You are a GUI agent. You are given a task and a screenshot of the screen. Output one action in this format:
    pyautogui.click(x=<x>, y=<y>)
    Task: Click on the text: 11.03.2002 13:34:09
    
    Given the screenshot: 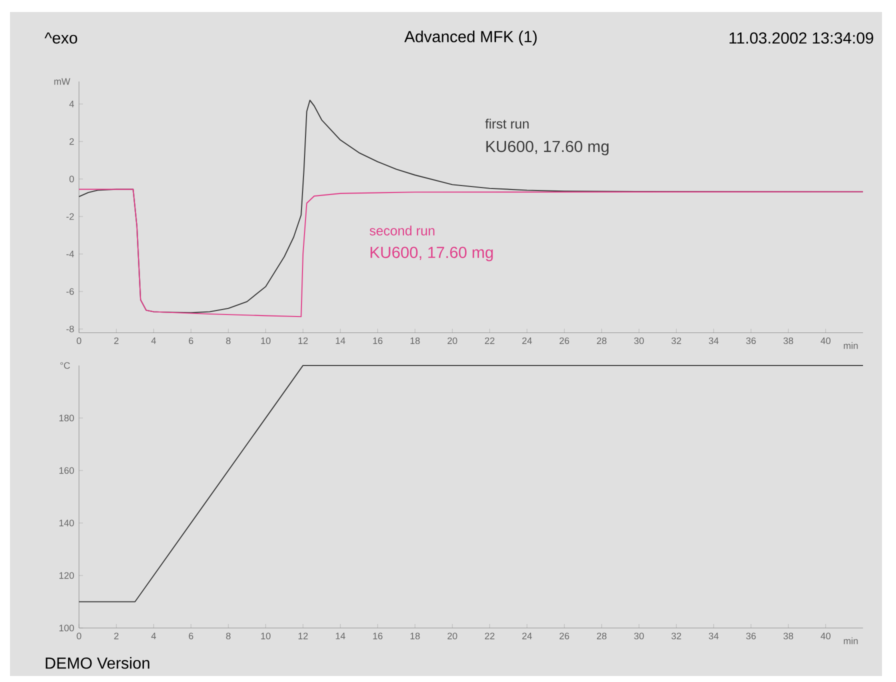 What is the action you would take?
    pyautogui.click(x=802, y=38)
    